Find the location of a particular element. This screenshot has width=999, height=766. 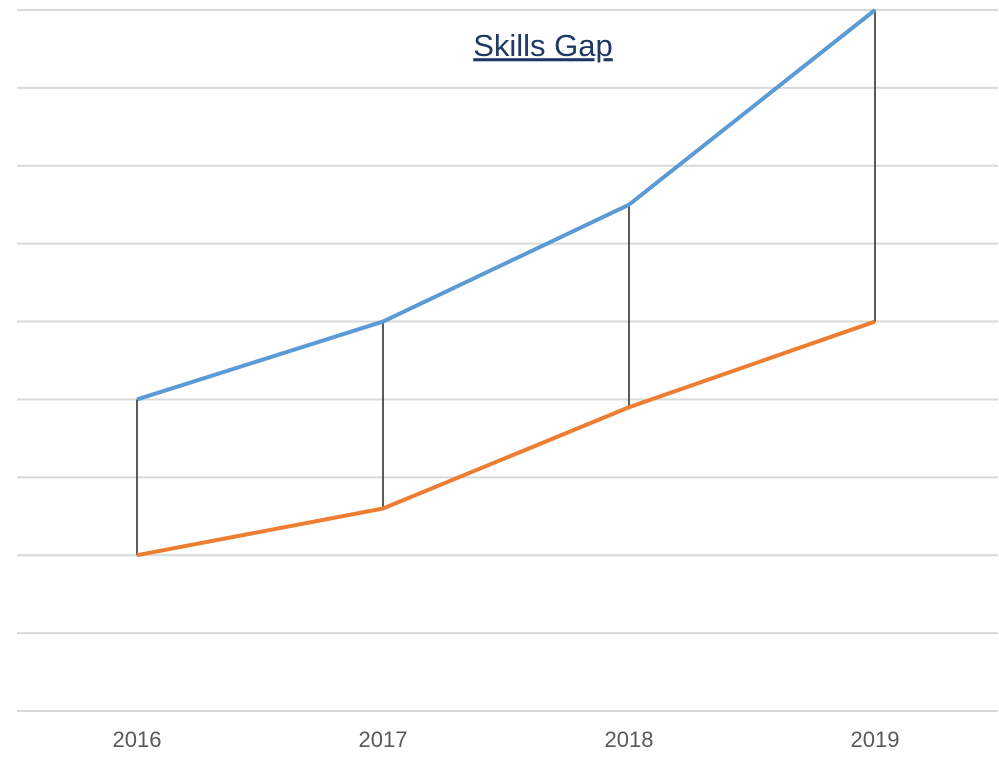

chart-title: Skills Gap is located at coordinates (543, 45).